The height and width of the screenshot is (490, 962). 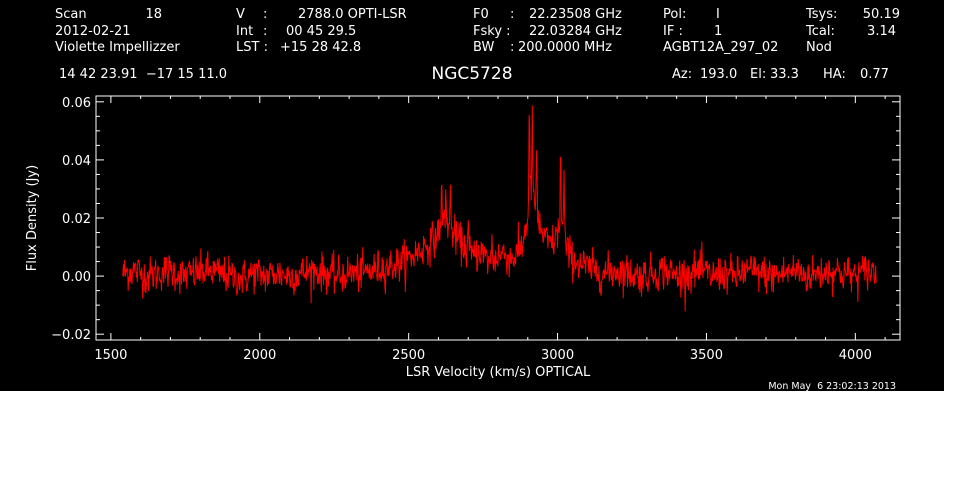 I want to click on x-tick-label: 3000, so click(x=557, y=355).